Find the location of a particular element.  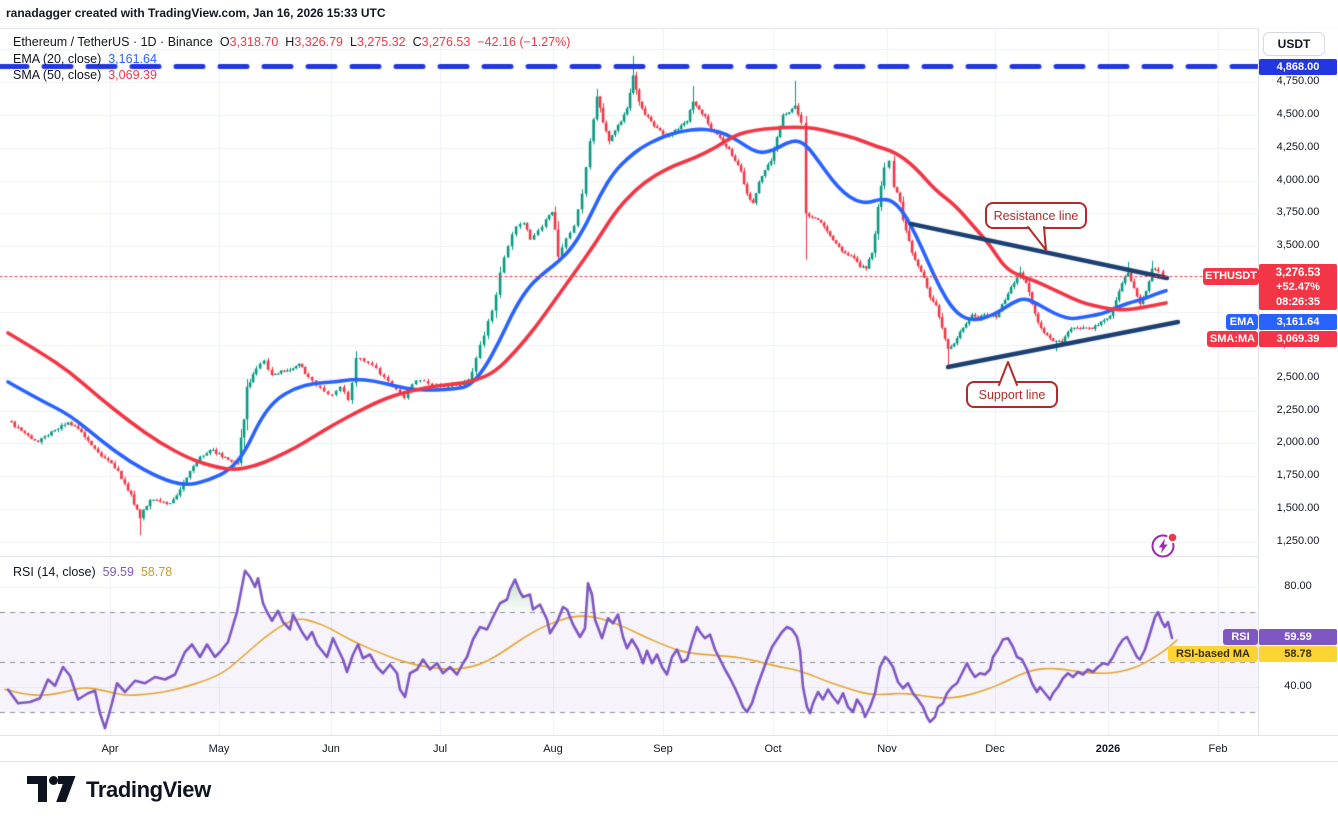

last-price-badge: 3,276.53 +52.47% 08:26:35 is located at coordinates (1298, 287).